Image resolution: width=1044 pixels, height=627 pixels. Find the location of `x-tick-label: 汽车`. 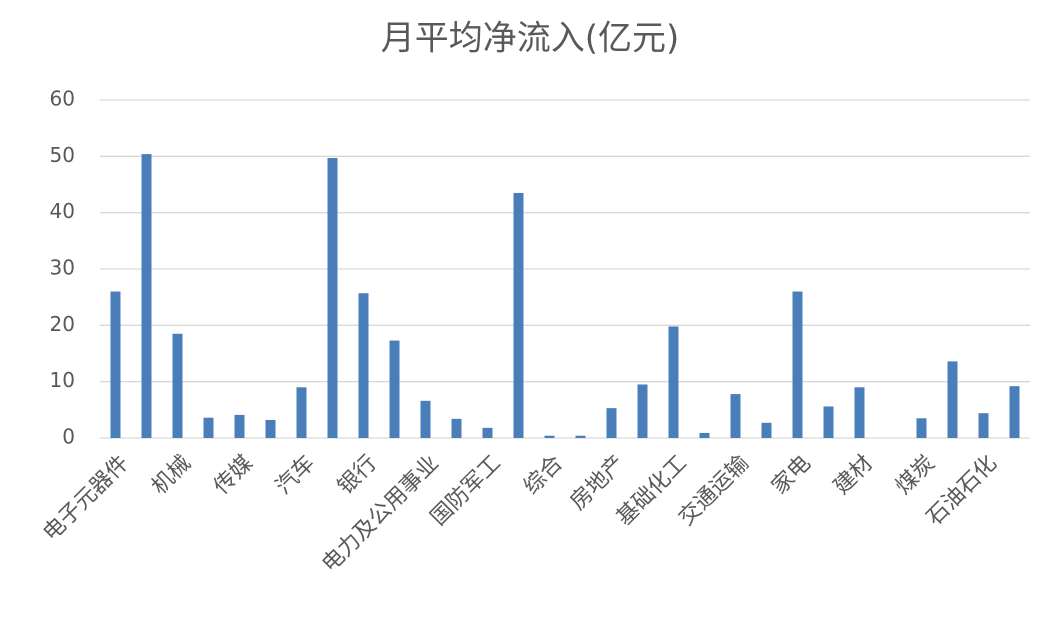

x-tick-label: 汽车 is located at coordinates (295, 475).